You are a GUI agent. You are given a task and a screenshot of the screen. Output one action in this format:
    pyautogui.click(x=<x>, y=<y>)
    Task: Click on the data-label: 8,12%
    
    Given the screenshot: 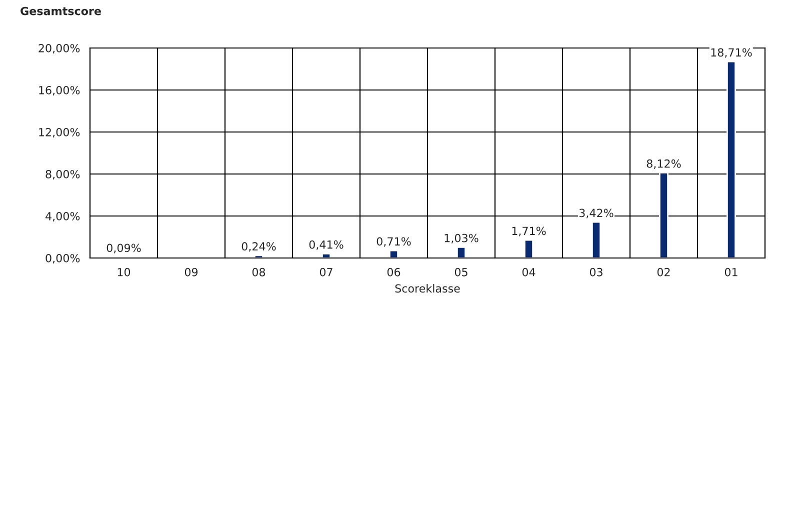 What is the action you would take?
    pyautogui.click(x=663, y=164)
    